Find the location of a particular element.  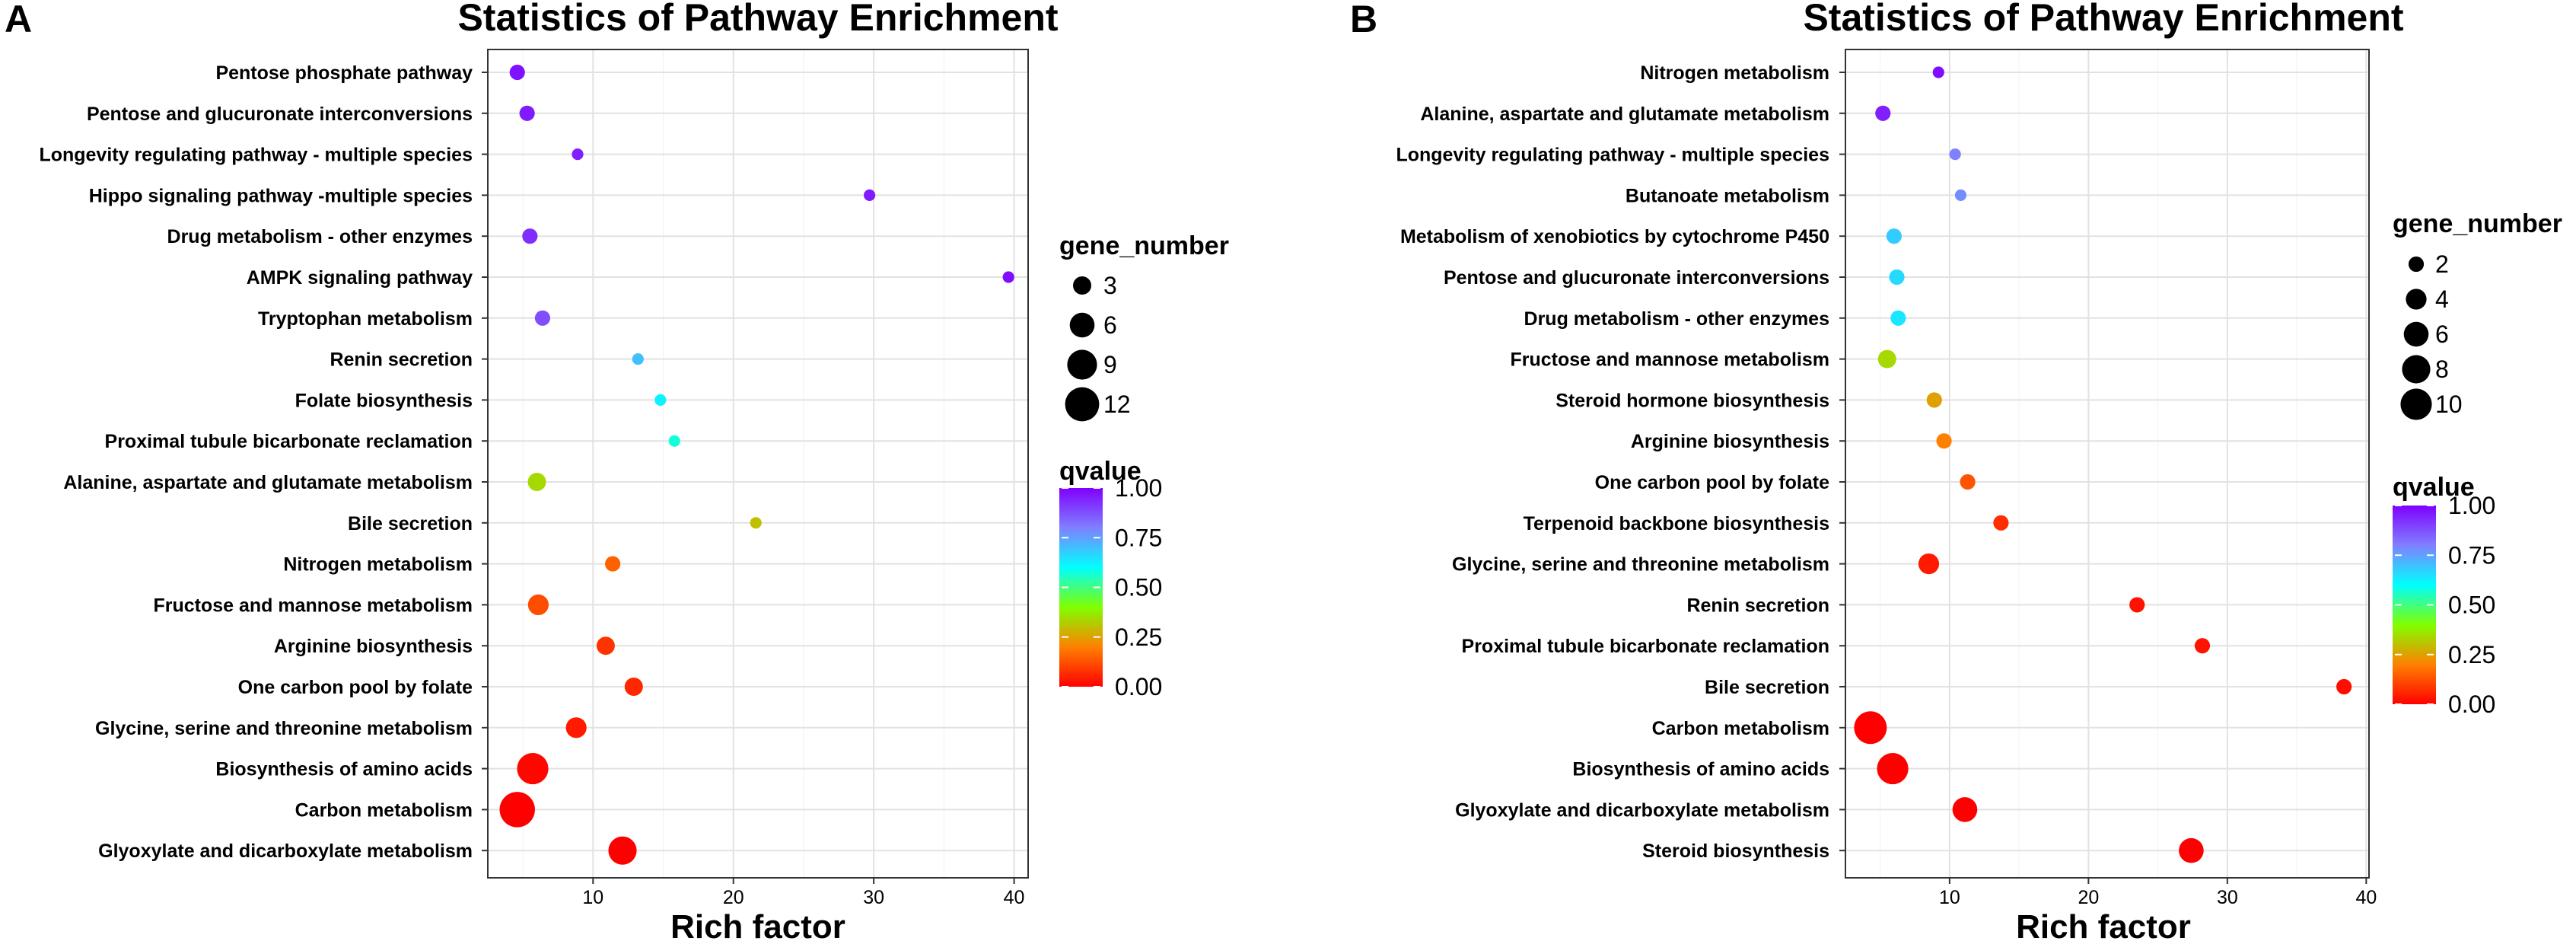

size-legend-label: 10 is located at coordinates (2449, 404).